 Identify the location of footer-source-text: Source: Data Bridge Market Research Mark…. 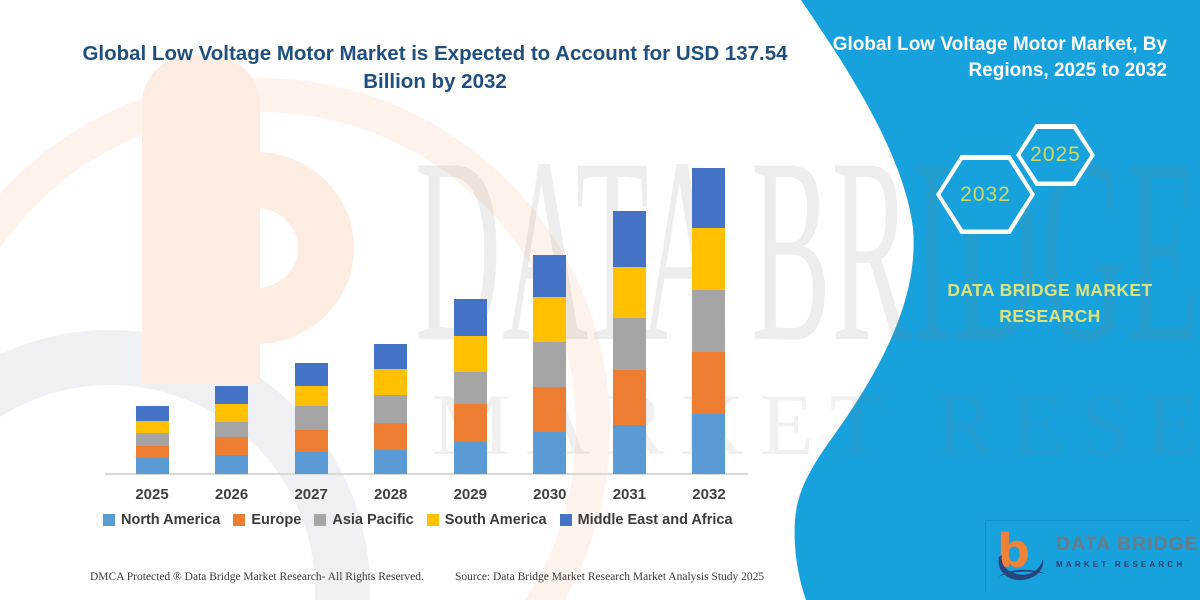
(610, 577).